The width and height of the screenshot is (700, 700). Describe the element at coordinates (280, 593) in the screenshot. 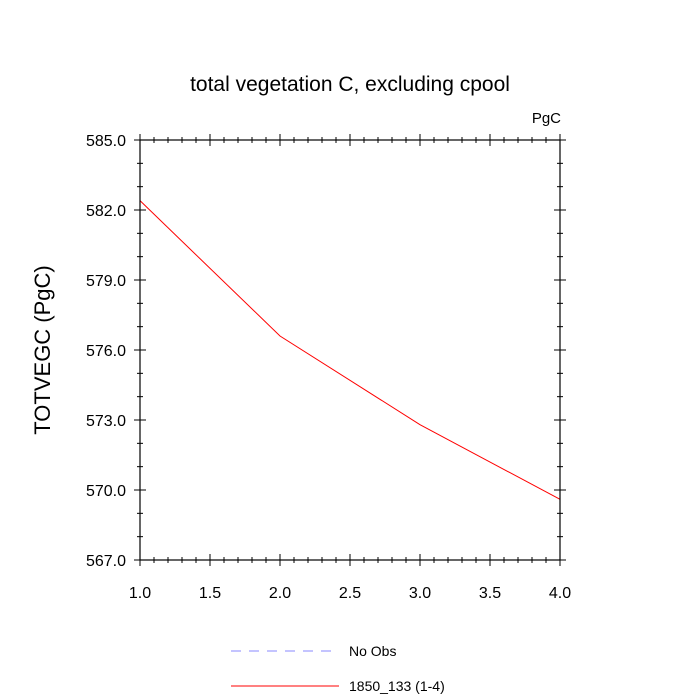

I see `x-tick-label: 2.0` at that location.